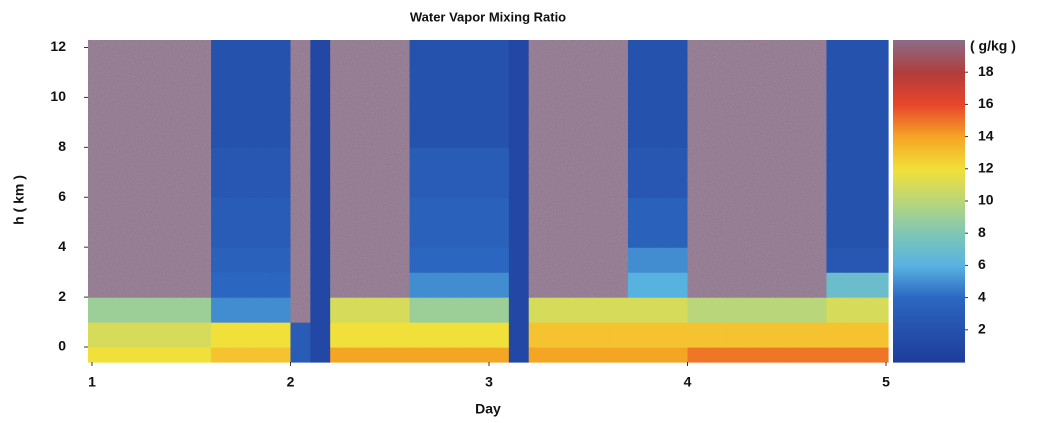 The width and height of the screenshot is (1040, 423). I want to click on x-tick-label: 5, so click(886, 382).